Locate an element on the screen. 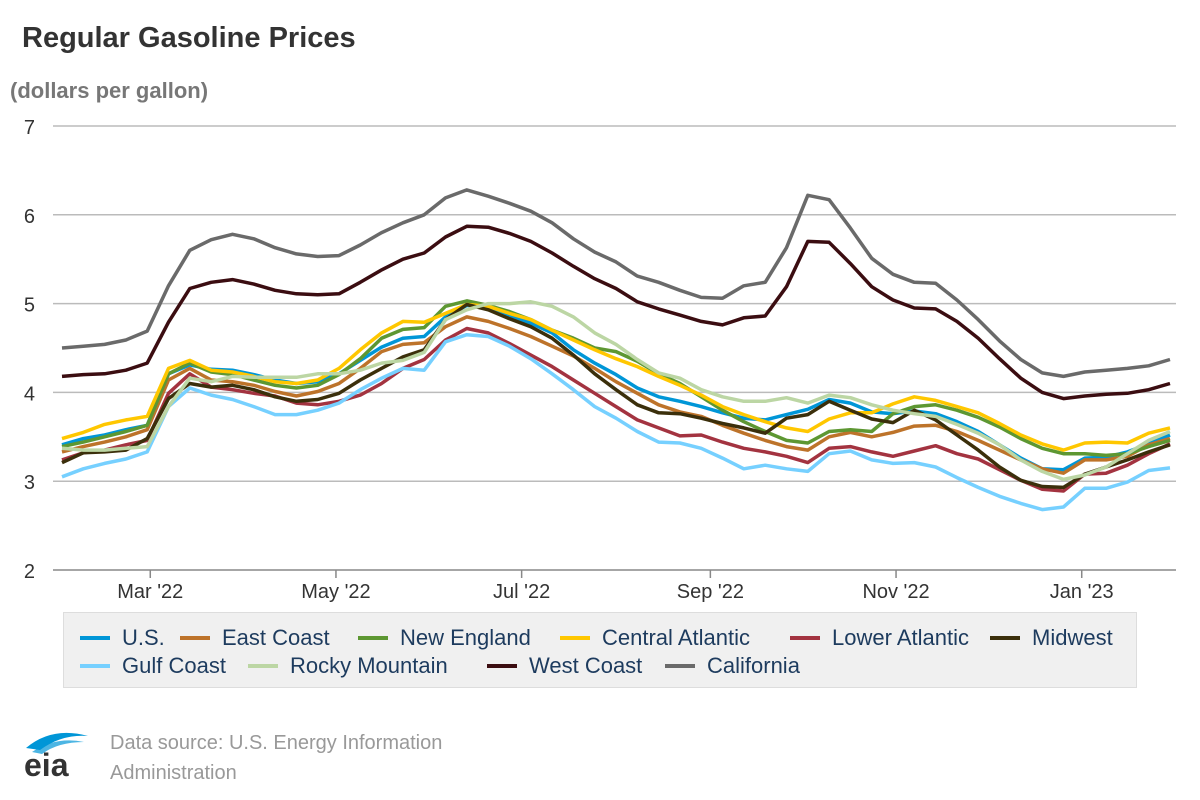 This screenshot has height=800, width=1200. y-axis-unit-label: (dollars per gallon) is located at coordinates (109, 90).